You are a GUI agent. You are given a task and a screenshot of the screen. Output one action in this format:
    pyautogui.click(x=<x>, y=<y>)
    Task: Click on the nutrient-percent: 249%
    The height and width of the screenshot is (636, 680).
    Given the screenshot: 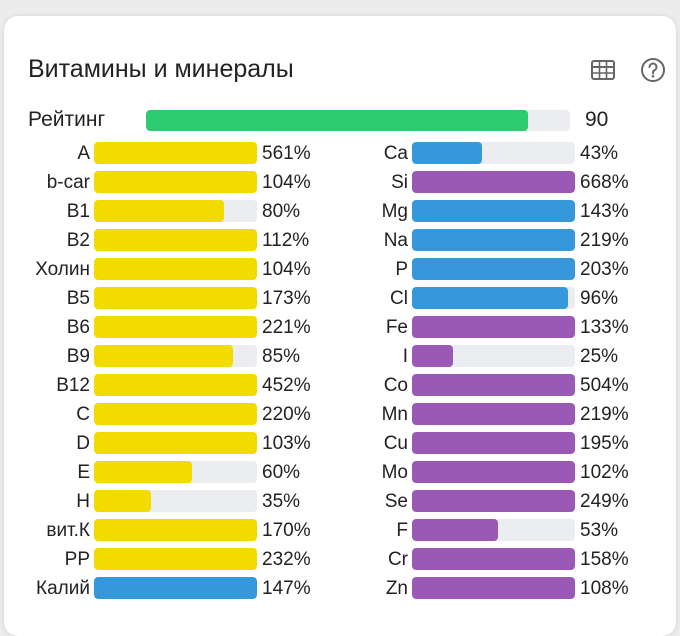 What is the action you would take?
    pyautogui.click(x=604, y=501)
    